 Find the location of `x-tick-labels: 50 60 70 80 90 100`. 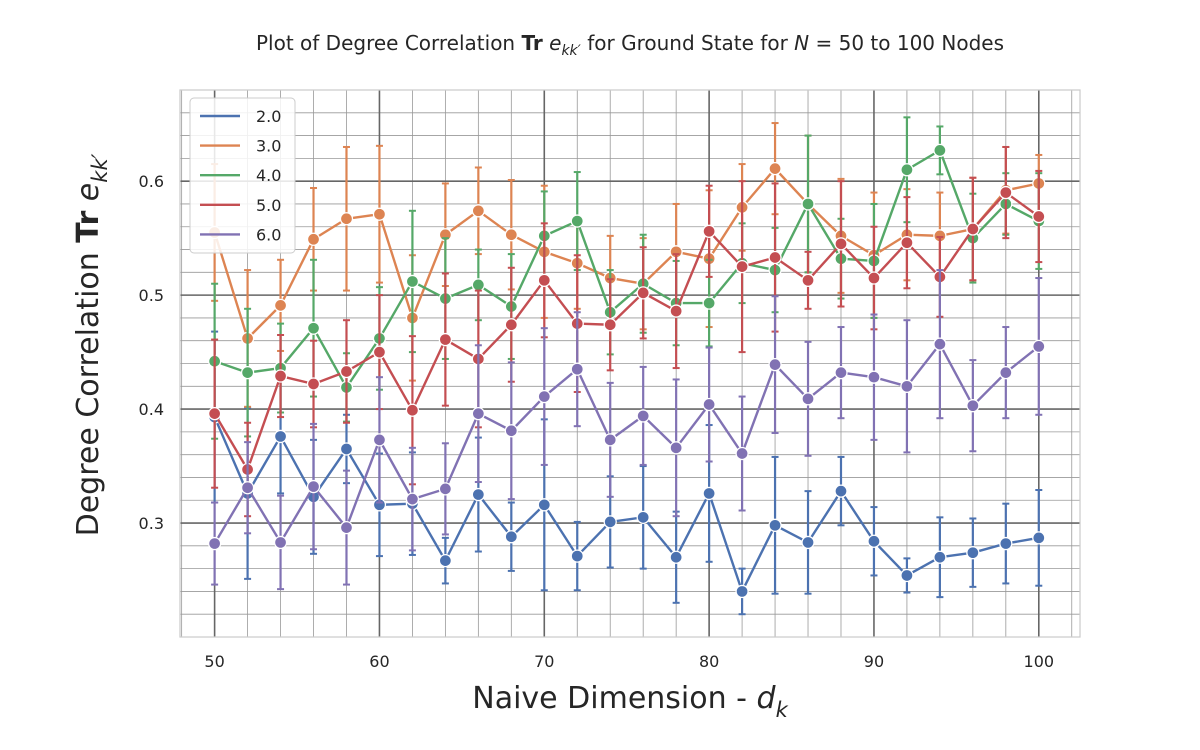

x-tick-labels: 50 60 70 80 90 100 is located at coordinates (629, 661).